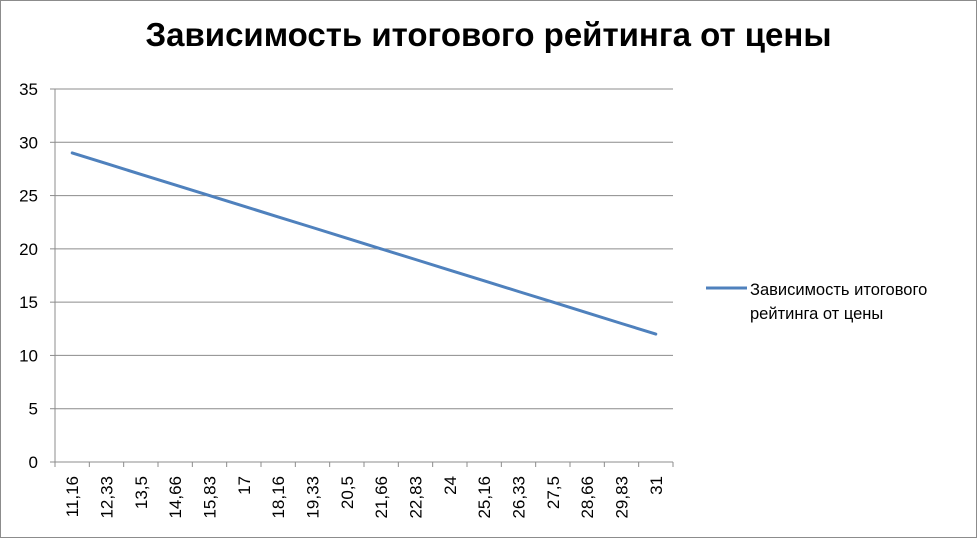 This screenshot has width=977, height=538. I want to click on x-tick-label: 11,16, so click(72, 496).